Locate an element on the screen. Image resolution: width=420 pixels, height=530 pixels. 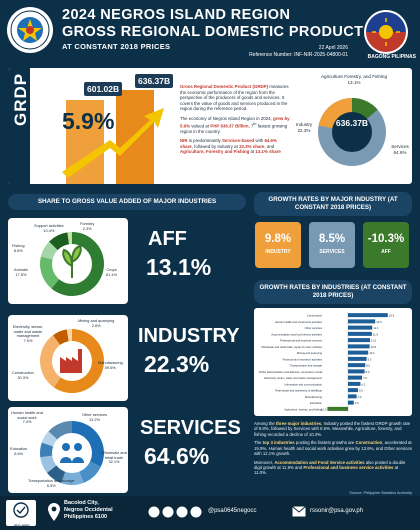
category-label: Agriculture, forestry, and fishing is located at coordinates (303, 409).